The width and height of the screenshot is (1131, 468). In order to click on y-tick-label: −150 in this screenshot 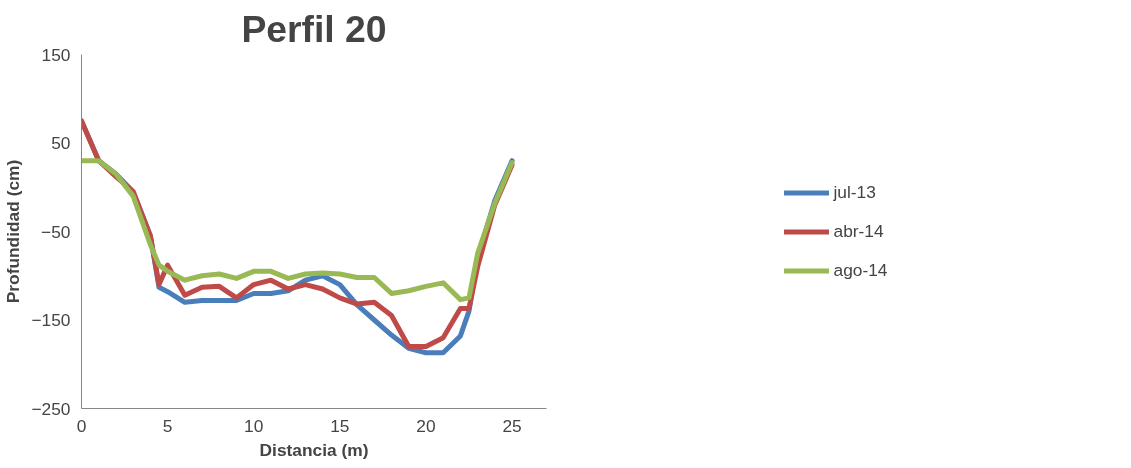, I will do `click(51, 320)`.